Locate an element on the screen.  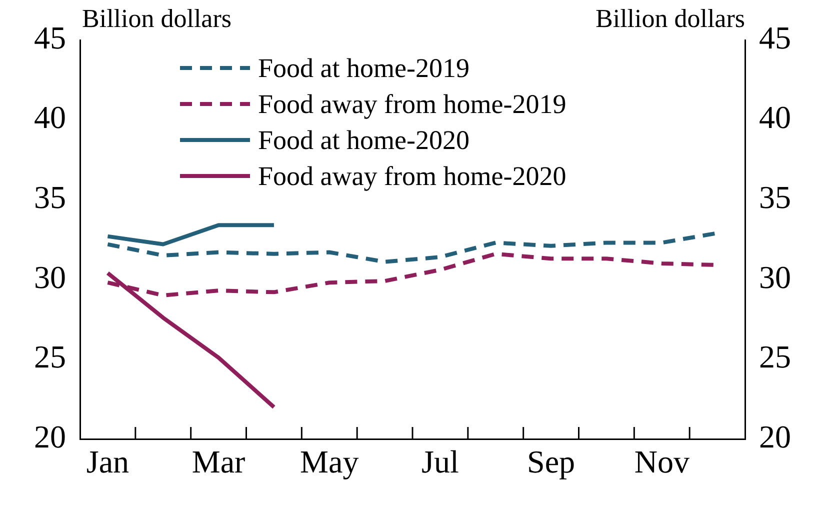
x-tick-label: Sep is located at coordinates (551, 462).